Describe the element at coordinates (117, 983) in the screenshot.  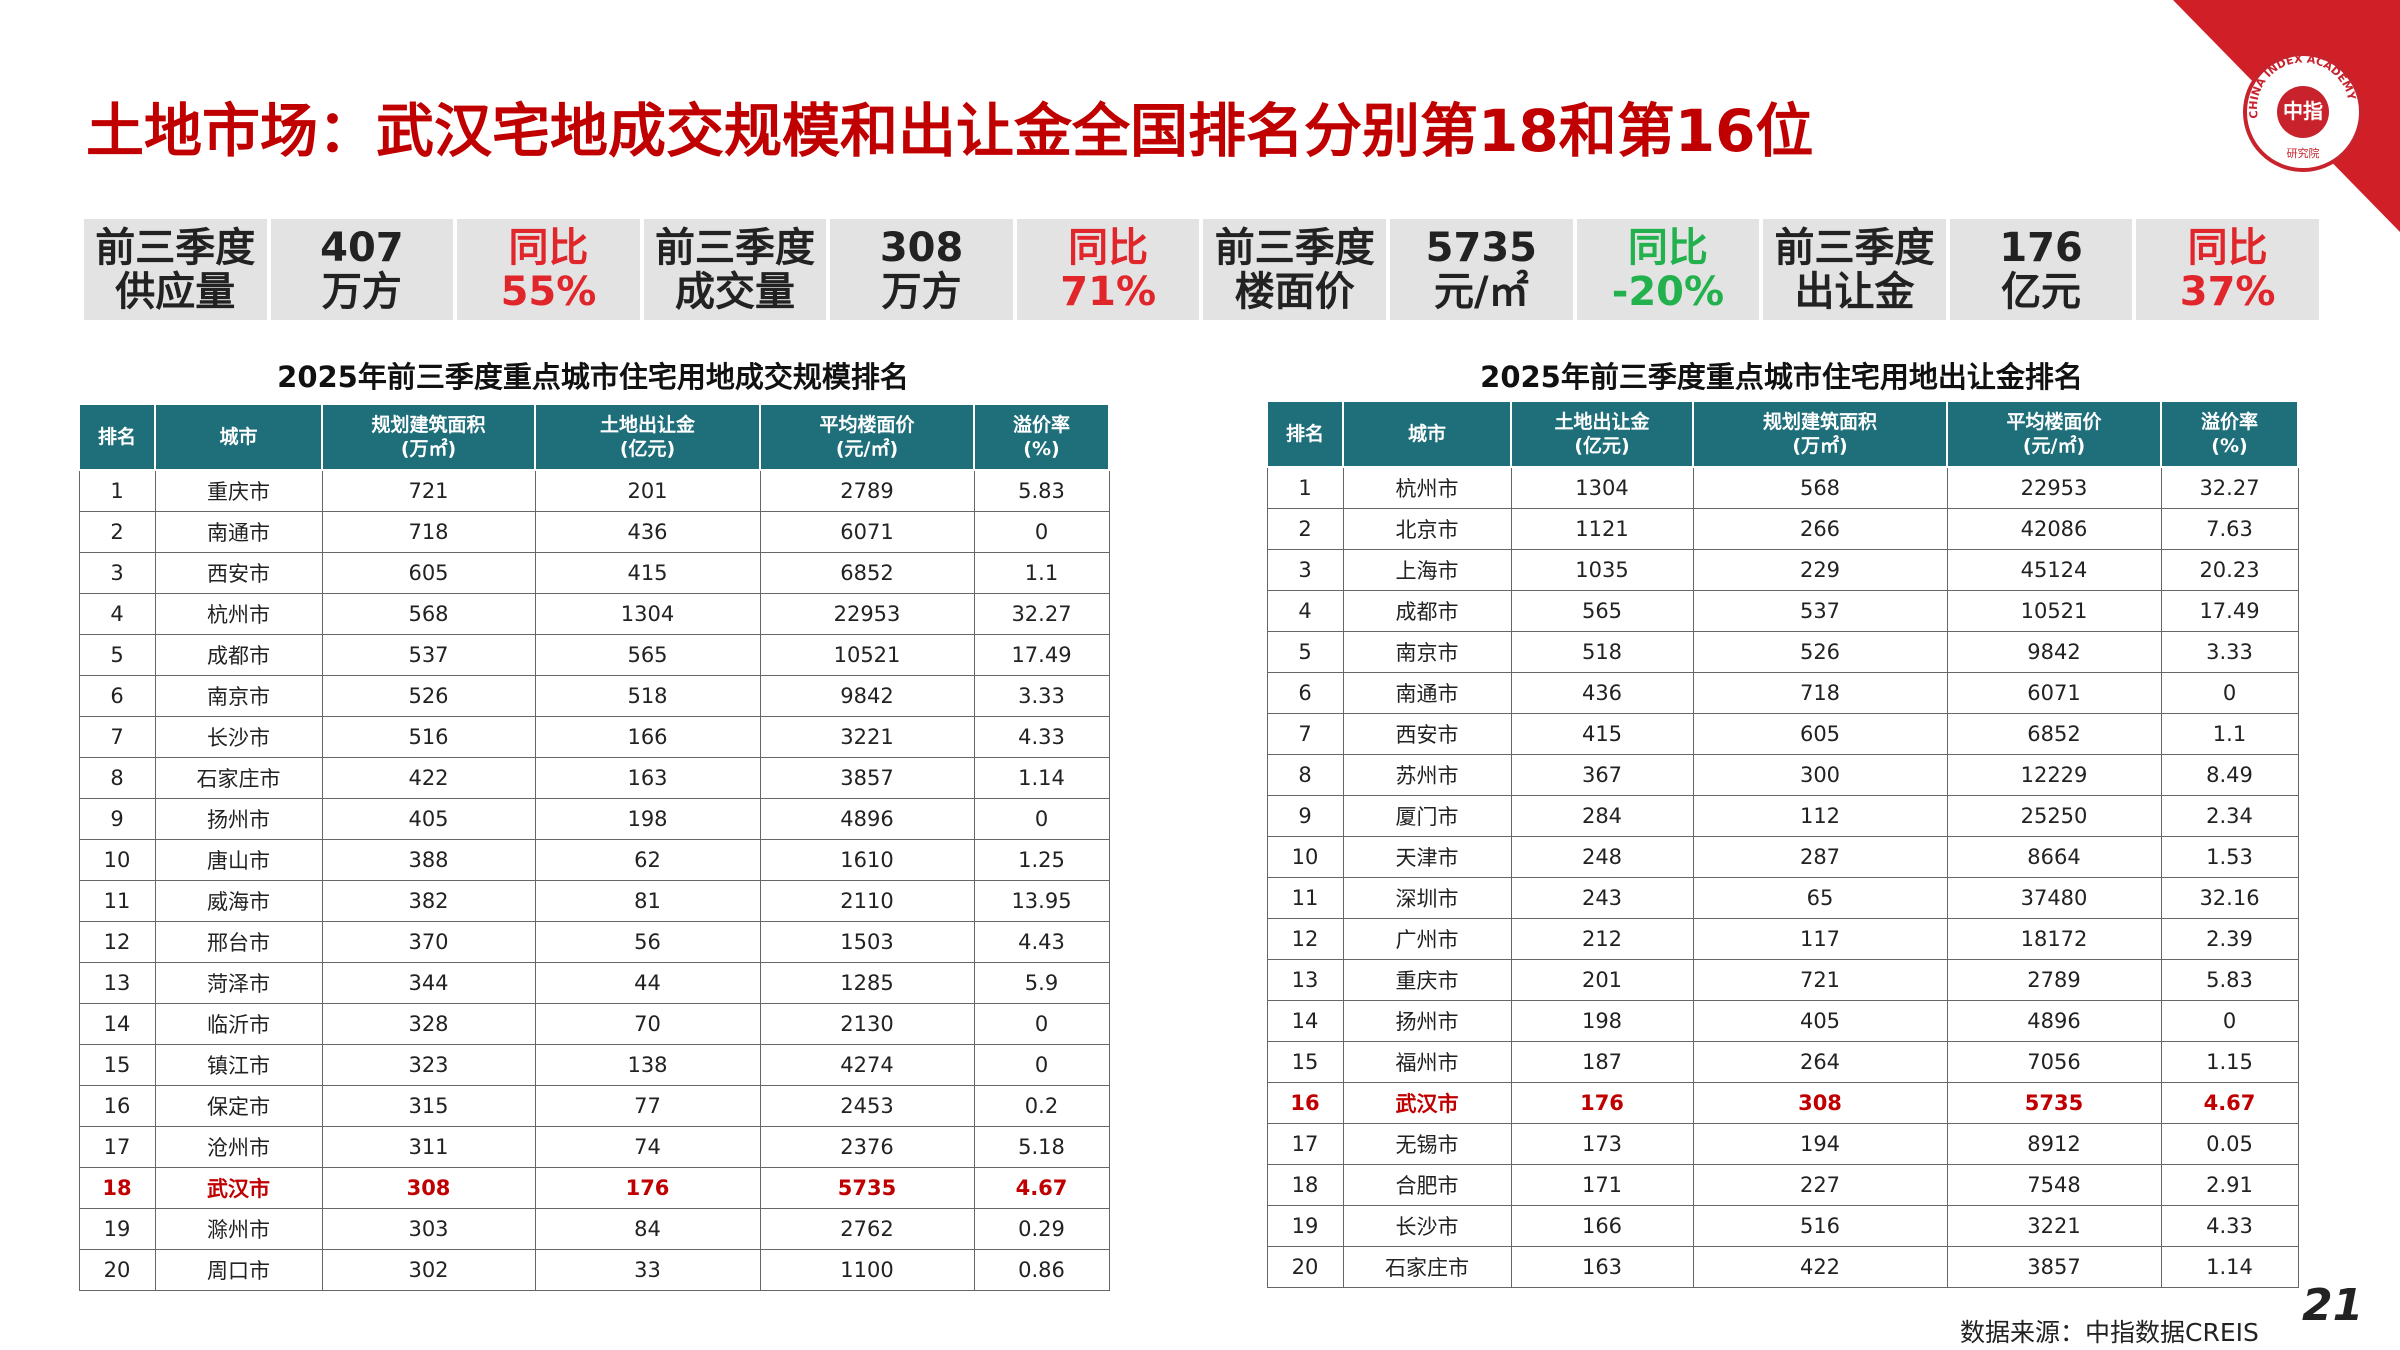
I see `table-cell: 13` at that location.